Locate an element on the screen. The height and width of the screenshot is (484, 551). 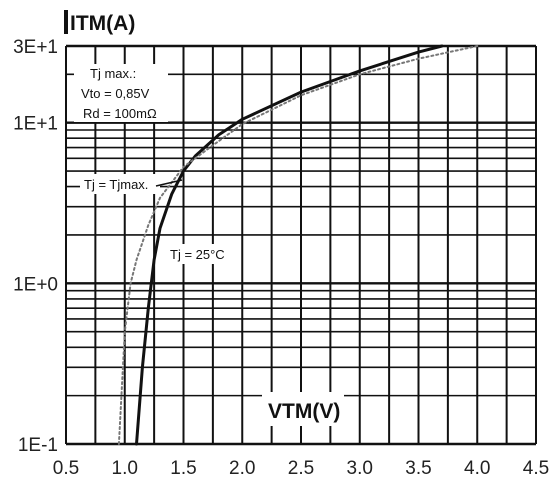
x-tick-label: 3.0 is located at coordinates (360, 468).